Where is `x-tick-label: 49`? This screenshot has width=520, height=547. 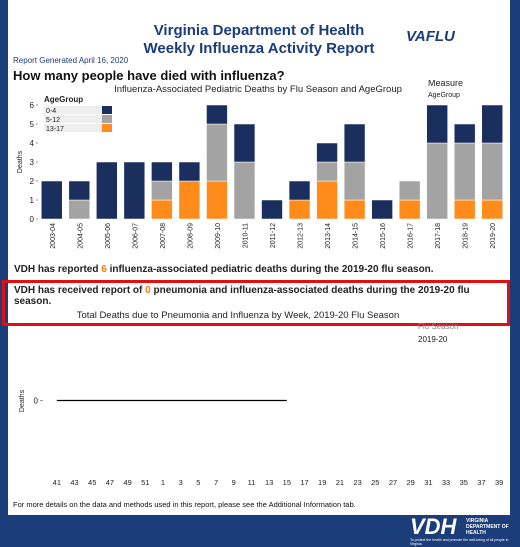
x-tick-label: 49 is located at coordinates (127, 482).